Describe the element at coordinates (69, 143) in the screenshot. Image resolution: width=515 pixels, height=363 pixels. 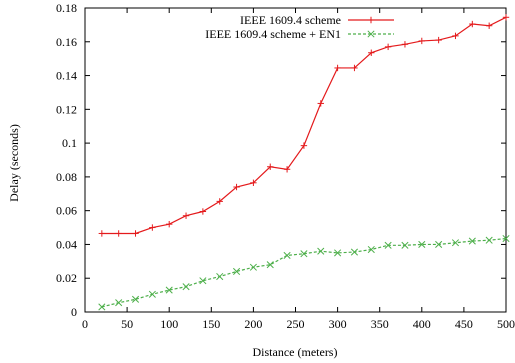
I see `y-tick-label: 0.1` at that location.